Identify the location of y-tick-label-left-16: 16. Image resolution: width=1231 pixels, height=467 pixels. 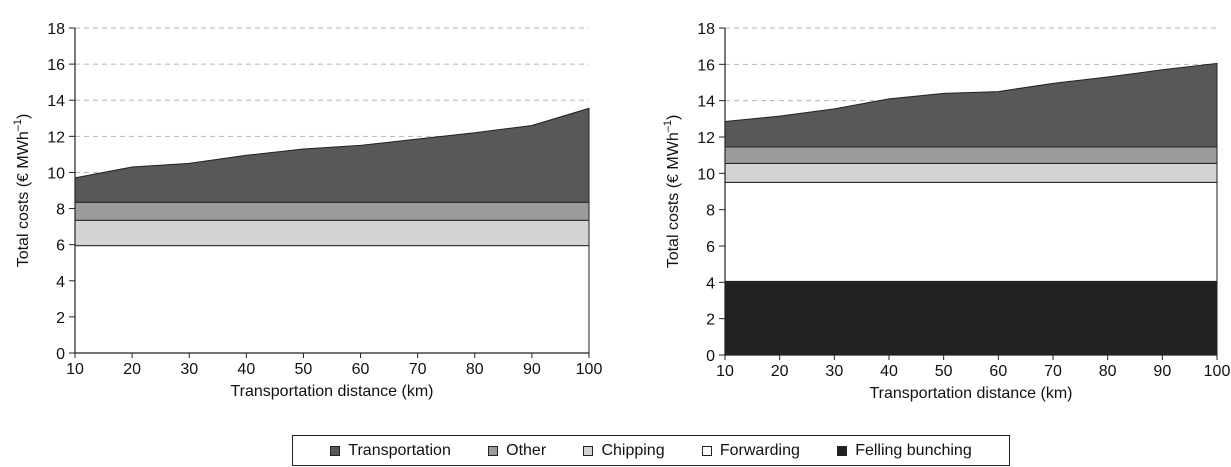
(56, 65).